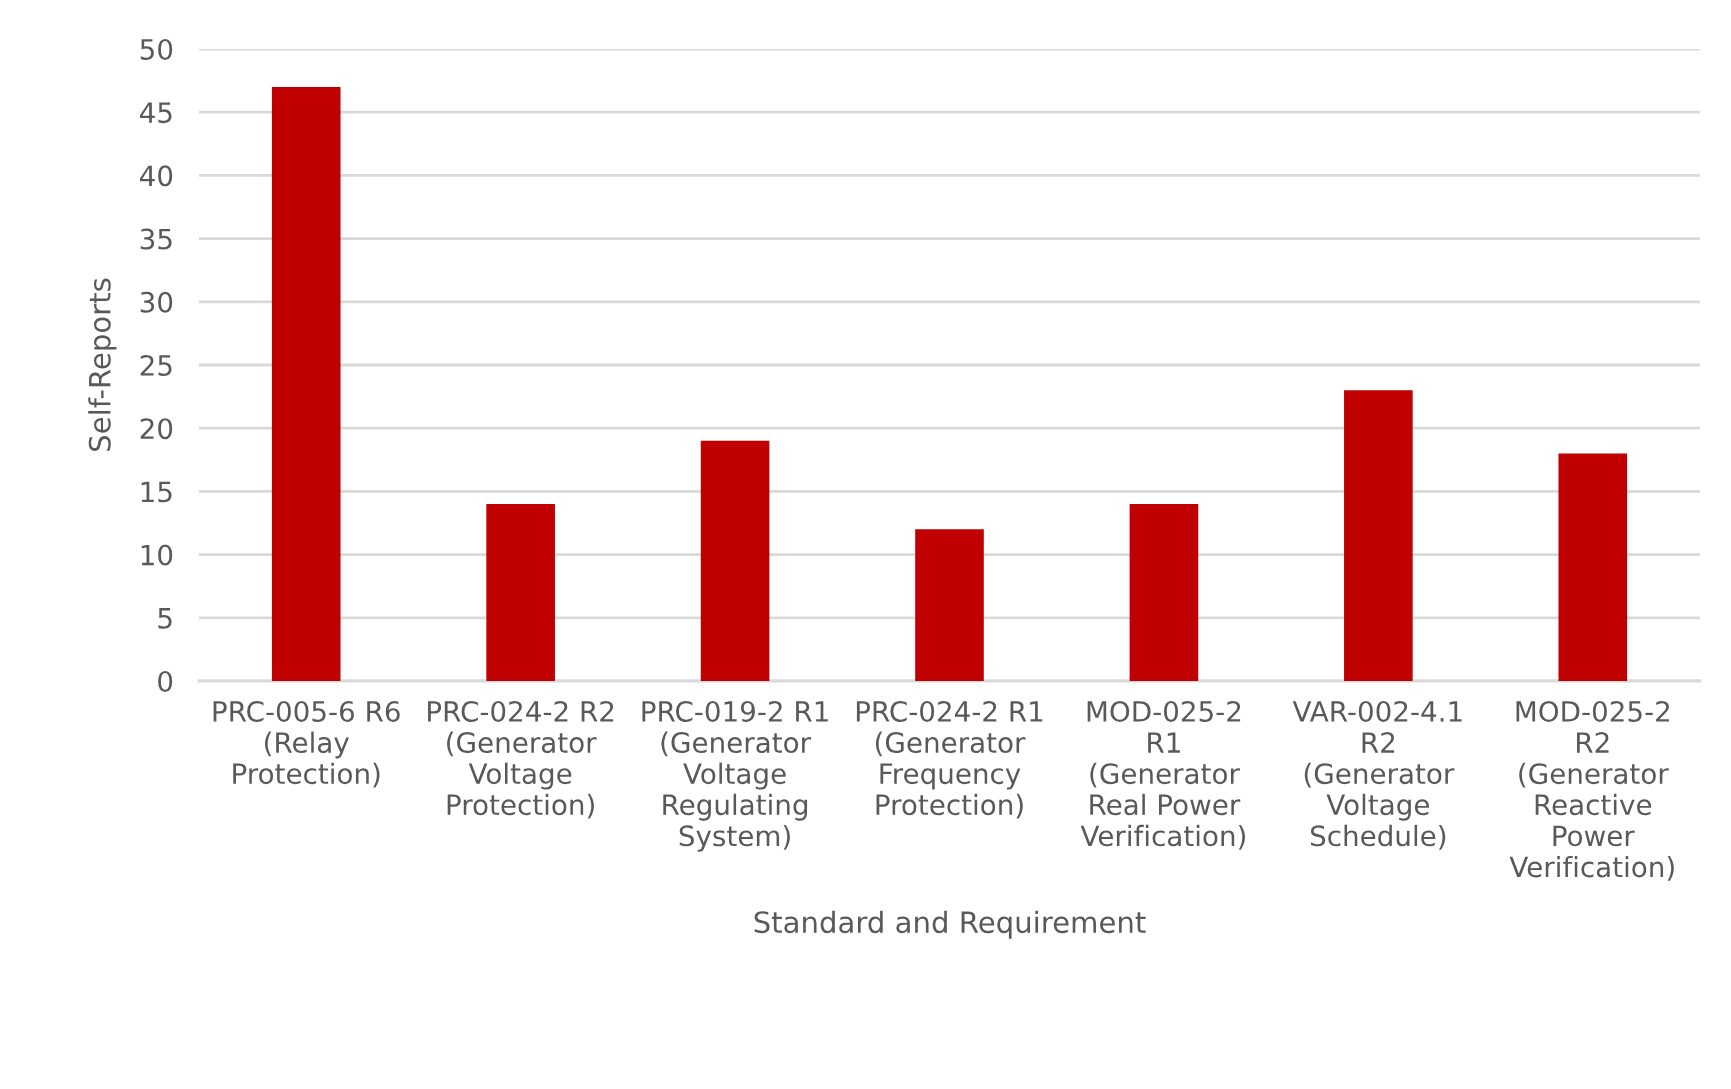 Image resolution: width=1731 pixels, height=1089 pixels. Describe the element at coordinates (949, 759) in the screenshot. I see `x-tick-label: PRC-024-2 R1 (Generator Frequency Protection)` at that location.